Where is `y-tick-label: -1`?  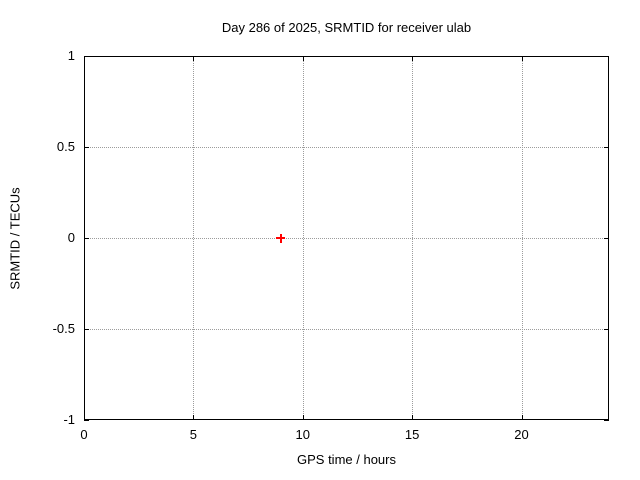 y-tick-label: -1 is located at coordinates (69, 419).